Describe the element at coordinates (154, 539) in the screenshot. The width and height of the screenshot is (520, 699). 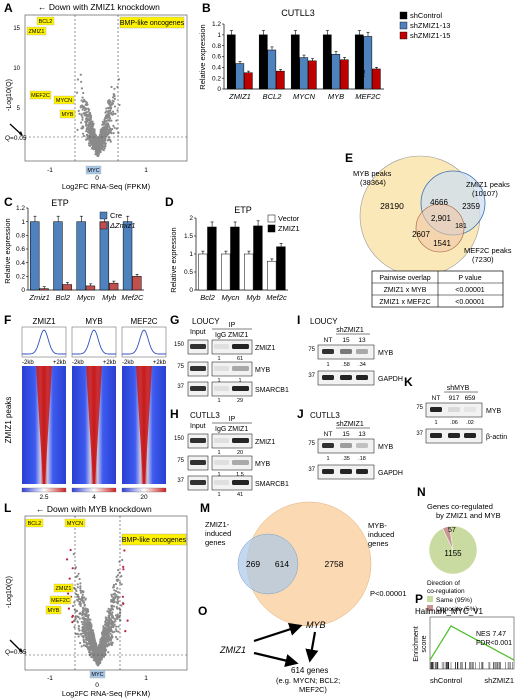
I see `oncogene-box` at that location.